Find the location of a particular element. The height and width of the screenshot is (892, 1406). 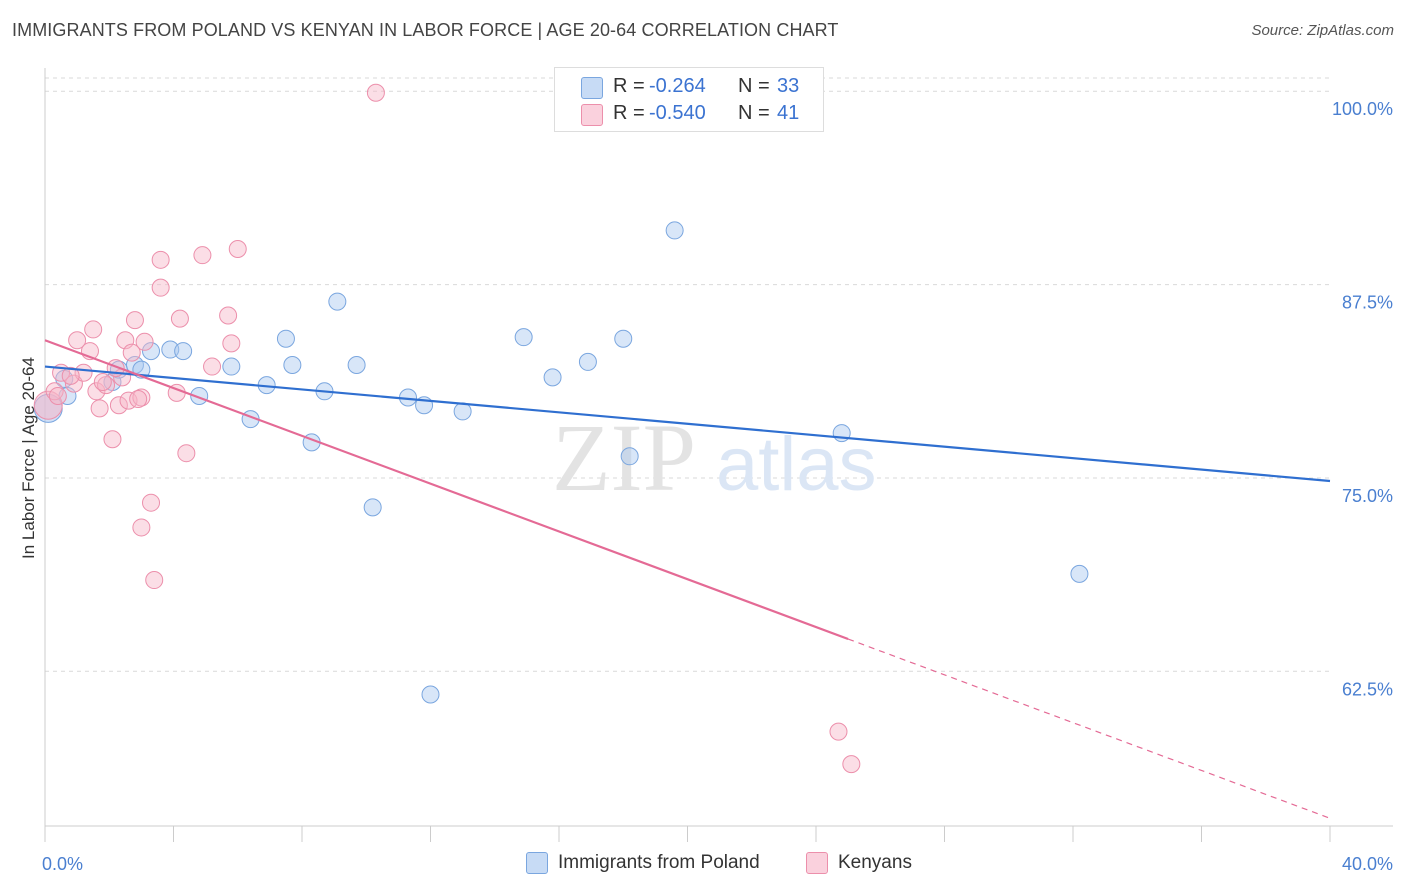

y-tick-label: 87.5% is located at coordinates (1367, 303).